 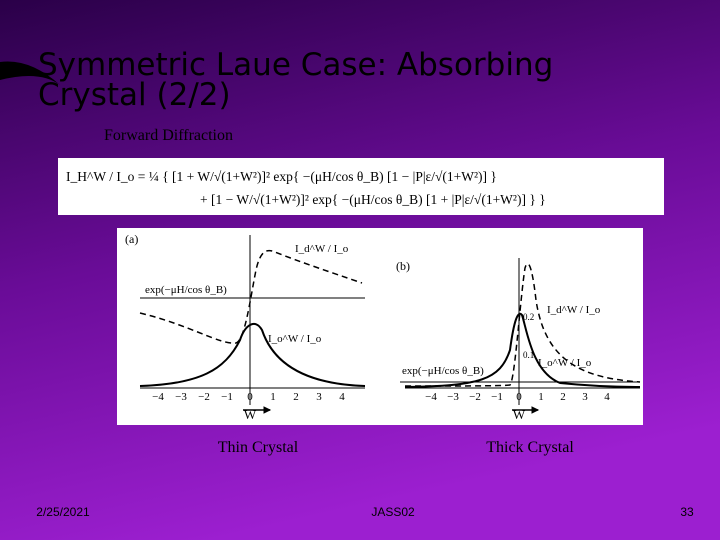 What do you see at coordinates (393, 512) in the screenshot?
I see `footer-center: JASS02` at bounding box center [393, 512].